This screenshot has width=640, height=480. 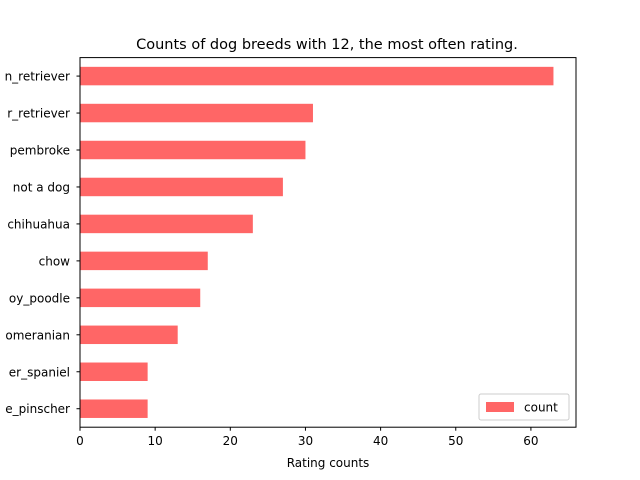 I want to click on legend-label: count, so click(x=541, y=408).